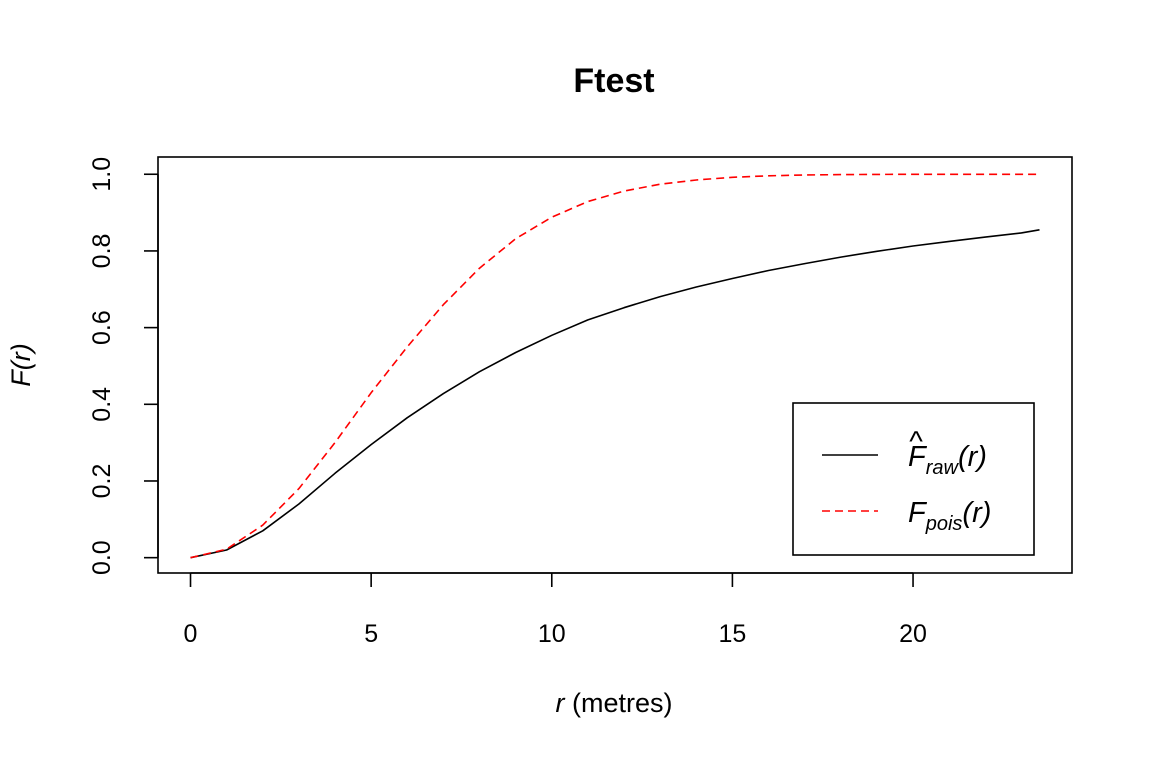 This screenshot has width=1152, height=768. I want to click on legend-label-pois: Fpois(r), so click(949, 516).